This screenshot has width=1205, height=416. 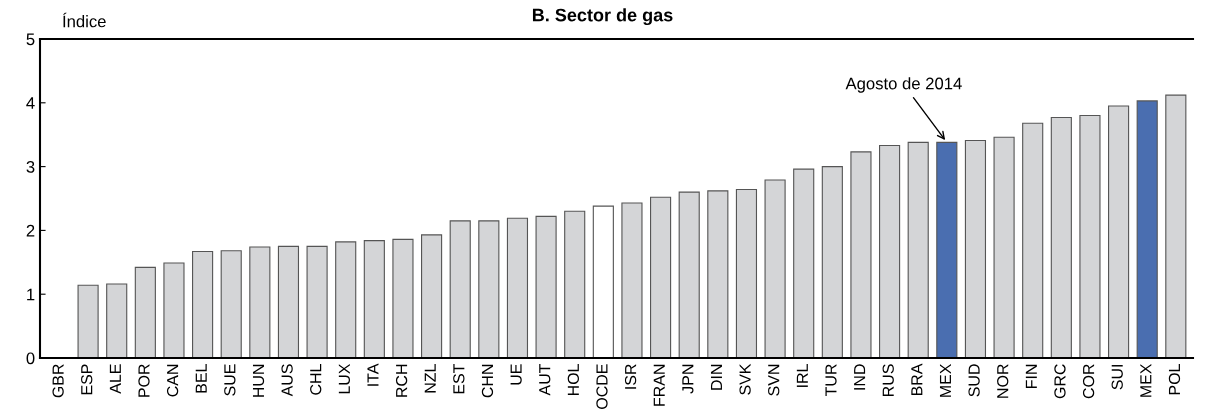 I want to click on x-tick-label: BRA, so click(x=917, y=379).